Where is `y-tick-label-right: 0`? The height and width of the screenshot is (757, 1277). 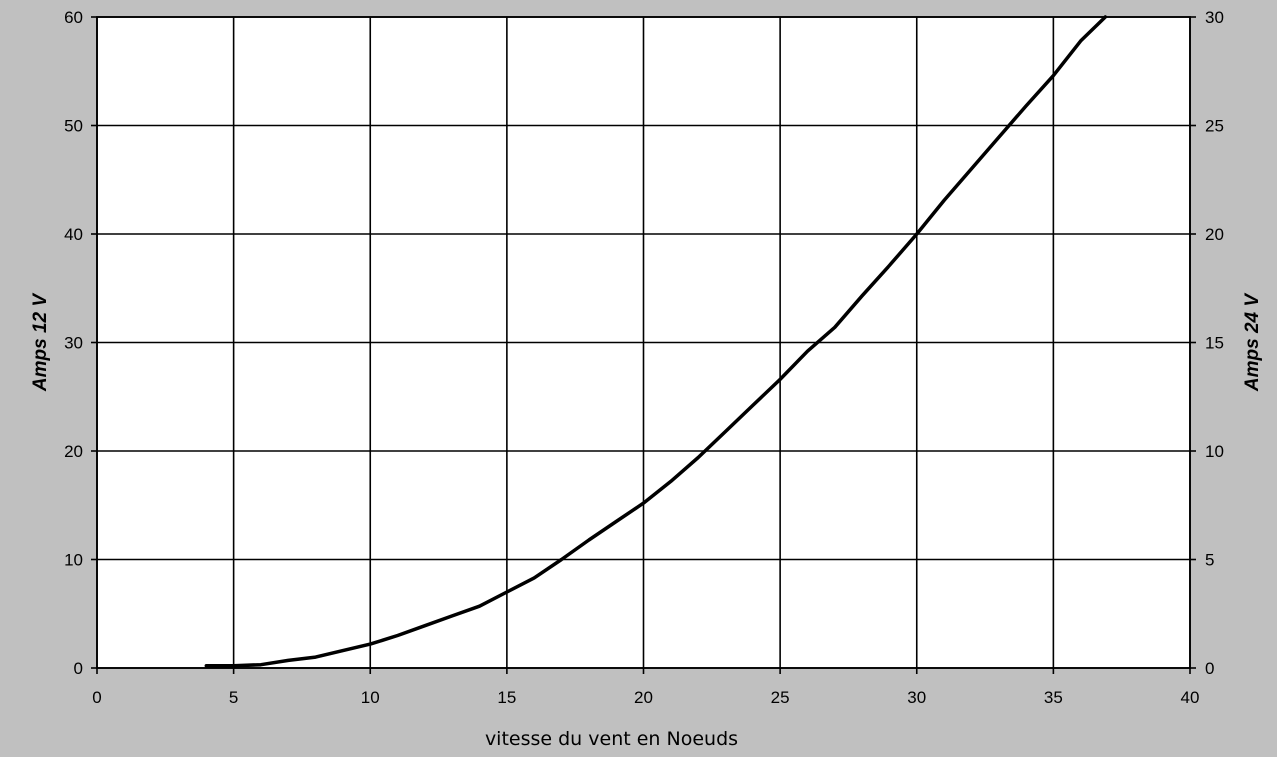 y-tick-label-right: 0 is located at coordinates (1209, 668).